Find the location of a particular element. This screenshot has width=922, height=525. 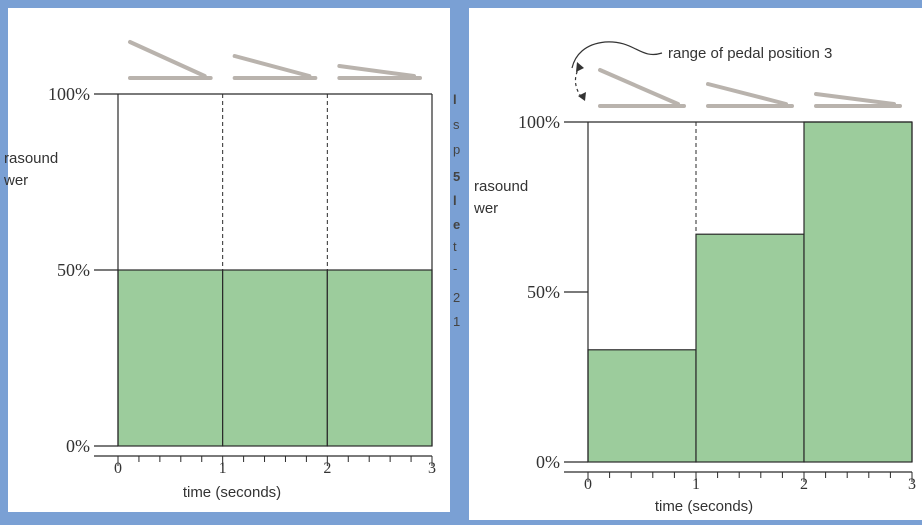

margin-text-fragment: 1 is located at coordinates (456, 321).